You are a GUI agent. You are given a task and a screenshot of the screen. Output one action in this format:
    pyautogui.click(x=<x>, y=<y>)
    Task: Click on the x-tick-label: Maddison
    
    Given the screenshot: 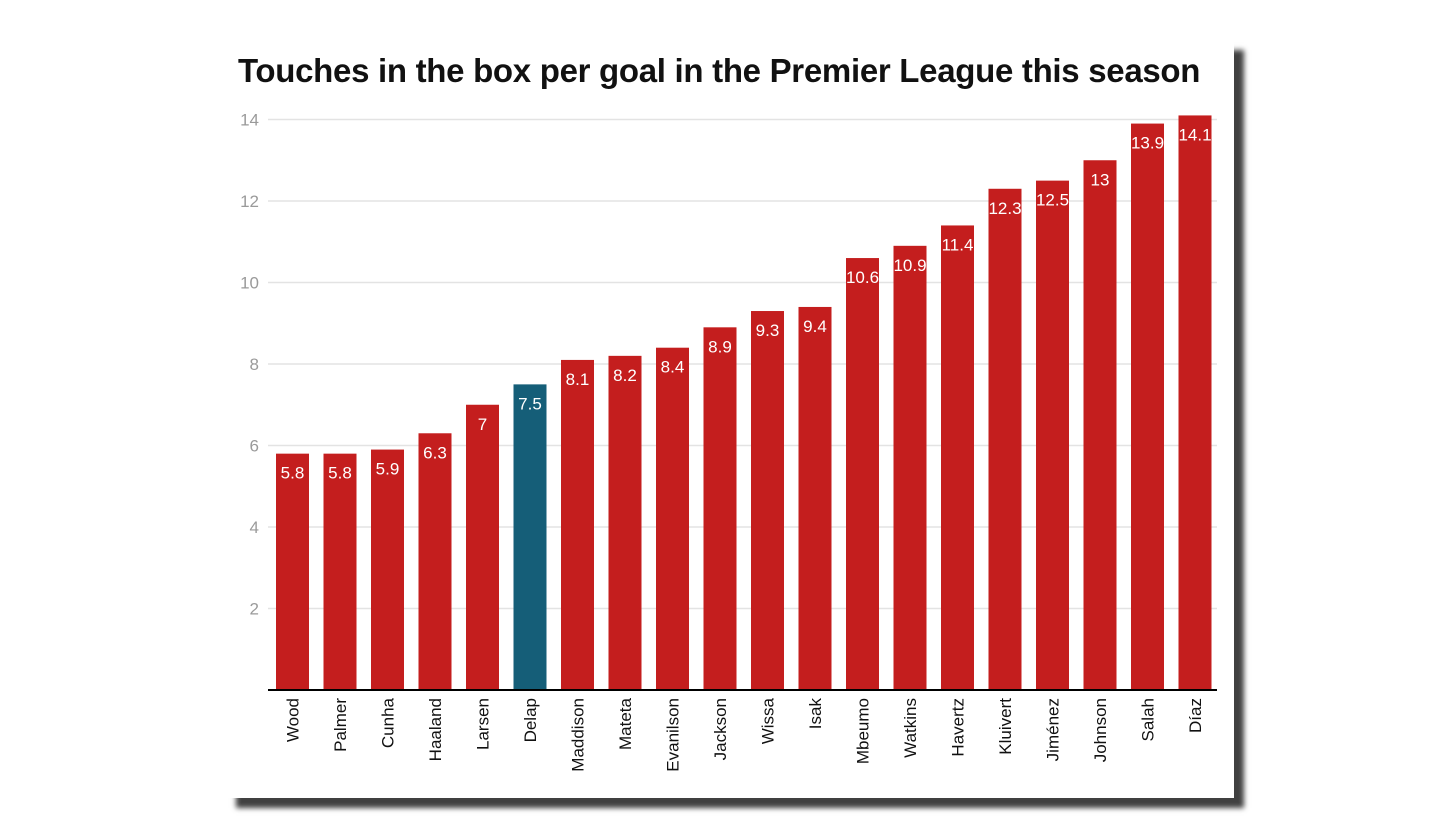 What is the action you would take?
    pyautogui.click(x=578, y=735)
    